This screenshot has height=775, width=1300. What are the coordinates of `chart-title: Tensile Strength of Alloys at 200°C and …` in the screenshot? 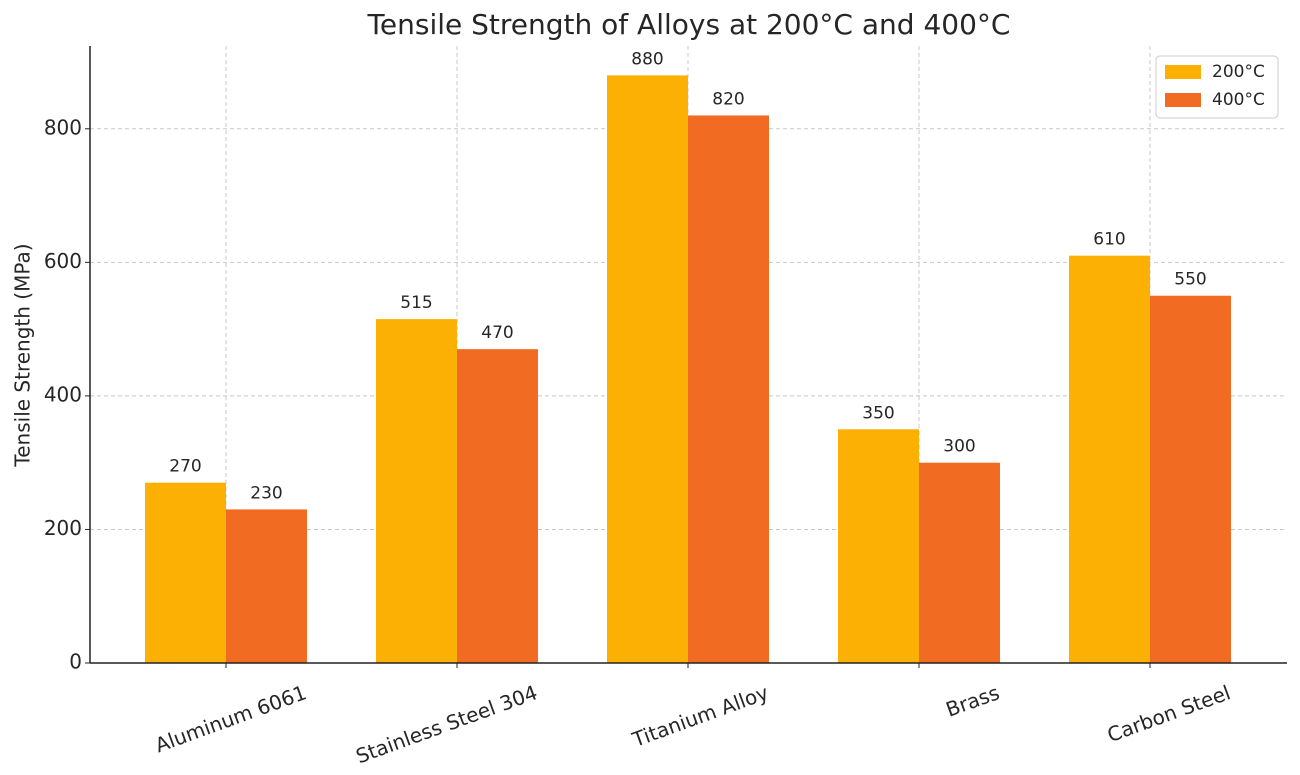 It's located at (689, 24).